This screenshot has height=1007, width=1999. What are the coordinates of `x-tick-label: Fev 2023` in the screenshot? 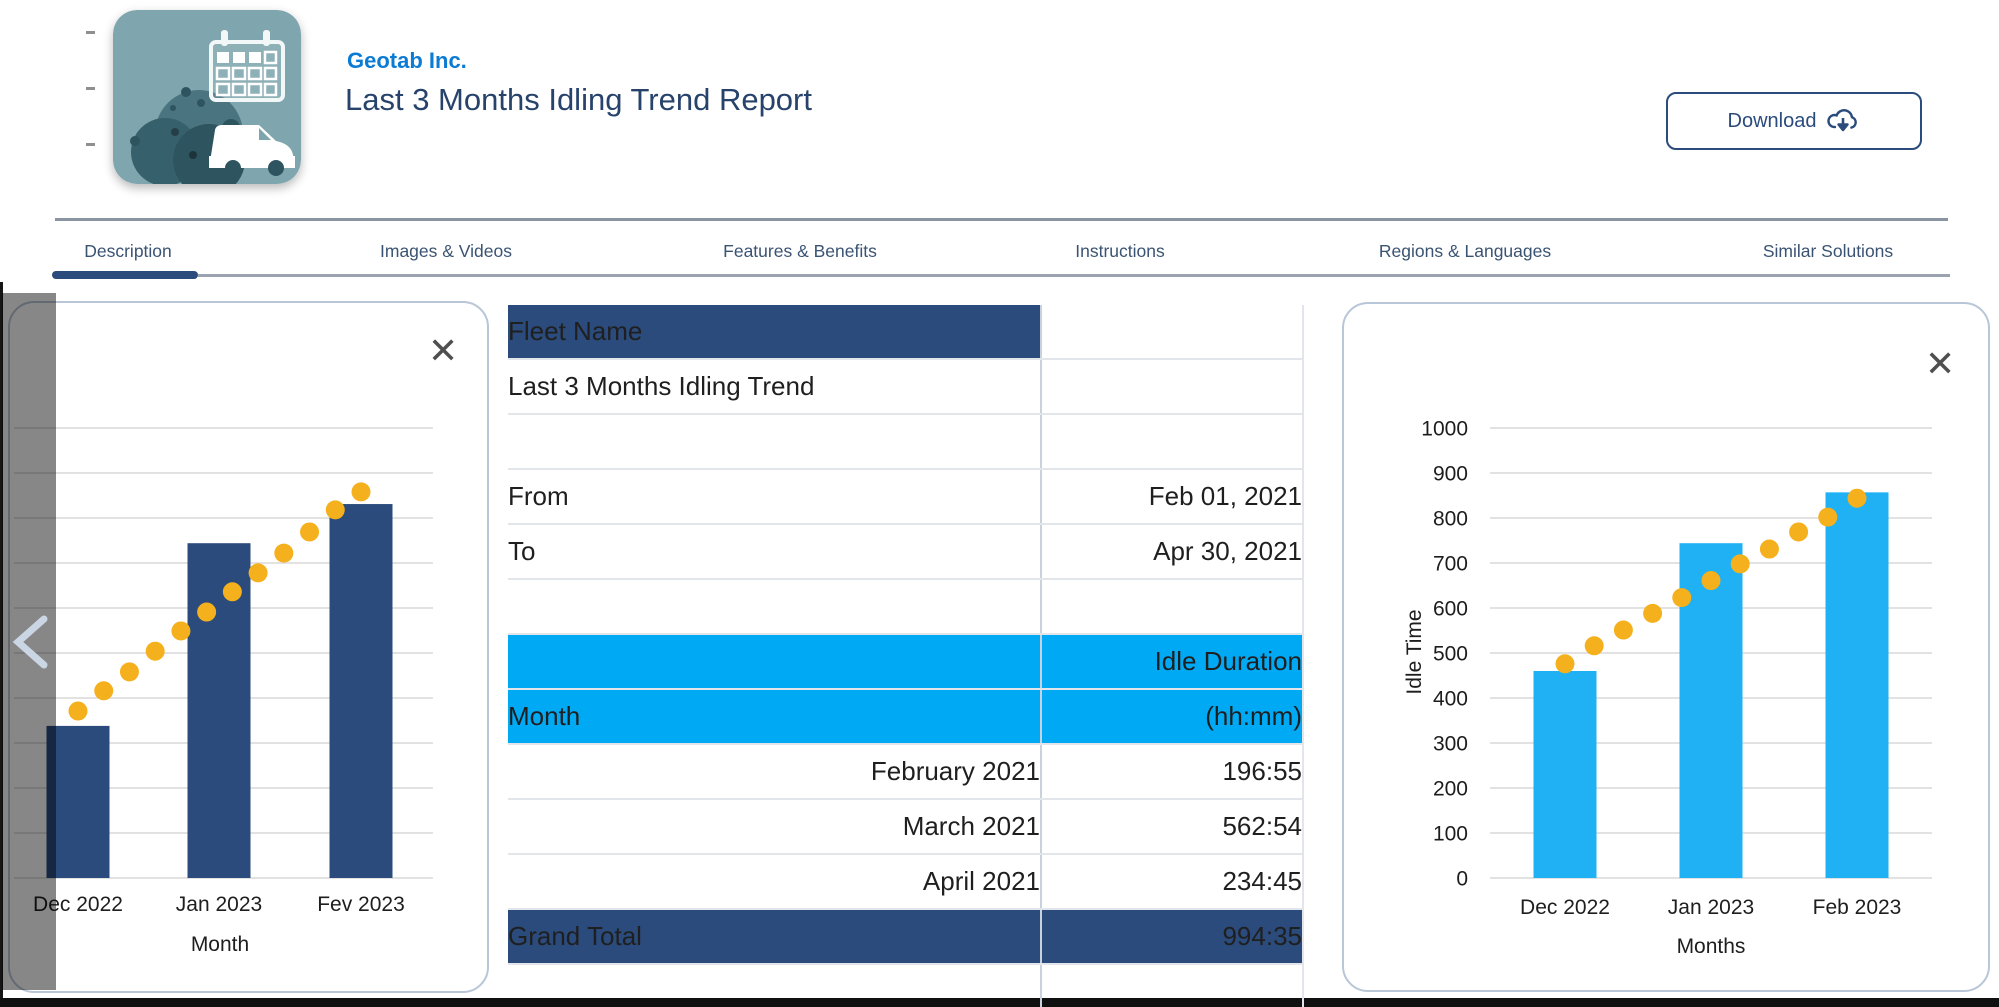 It's located at (361, 904).